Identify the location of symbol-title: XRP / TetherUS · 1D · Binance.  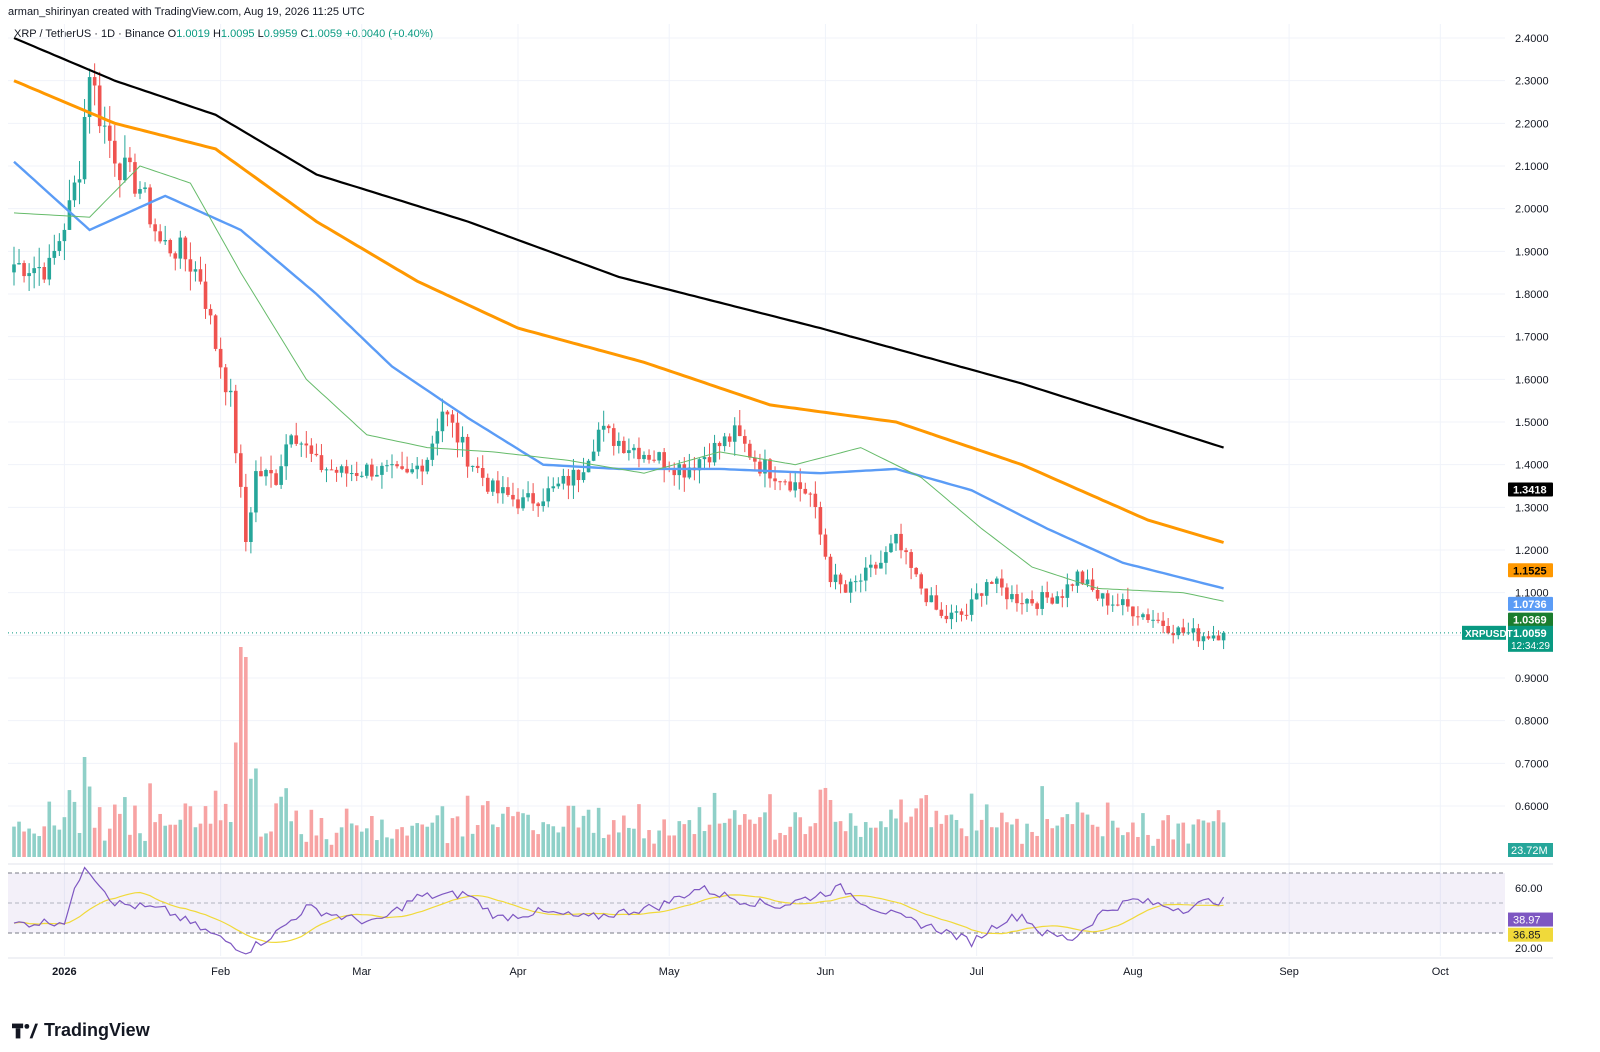
(89, 34).